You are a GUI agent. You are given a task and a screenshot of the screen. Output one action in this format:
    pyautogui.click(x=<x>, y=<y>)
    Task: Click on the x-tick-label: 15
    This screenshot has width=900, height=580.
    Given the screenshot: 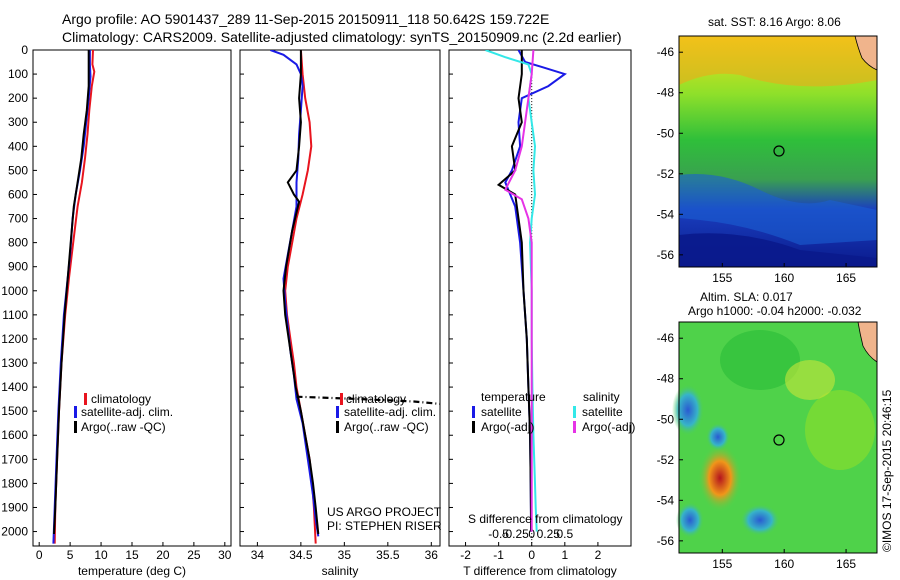 What is the action you would take?
    pyautogui.click(x=132, y=555)
    